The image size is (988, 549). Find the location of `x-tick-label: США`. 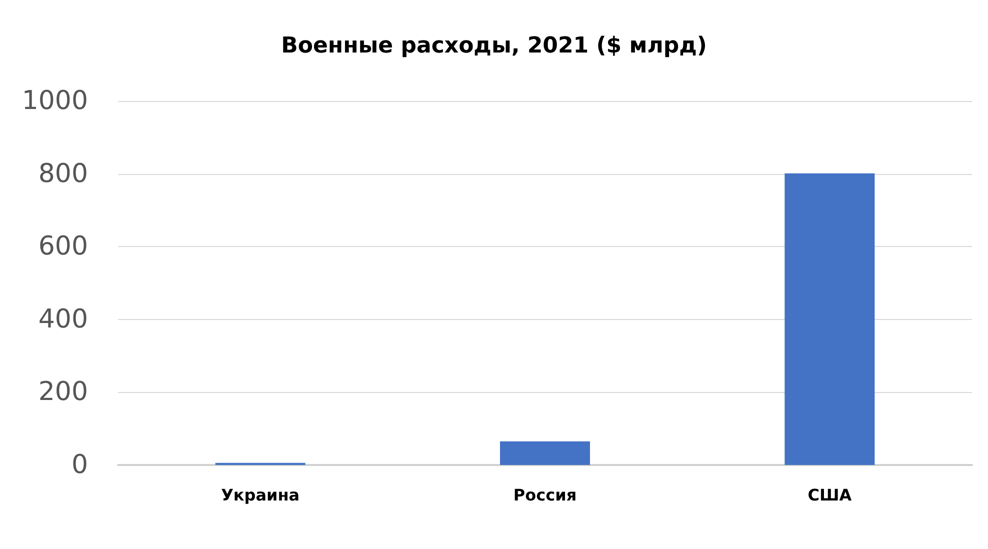

x-tick-label: США is located at coordinates (830, 495).